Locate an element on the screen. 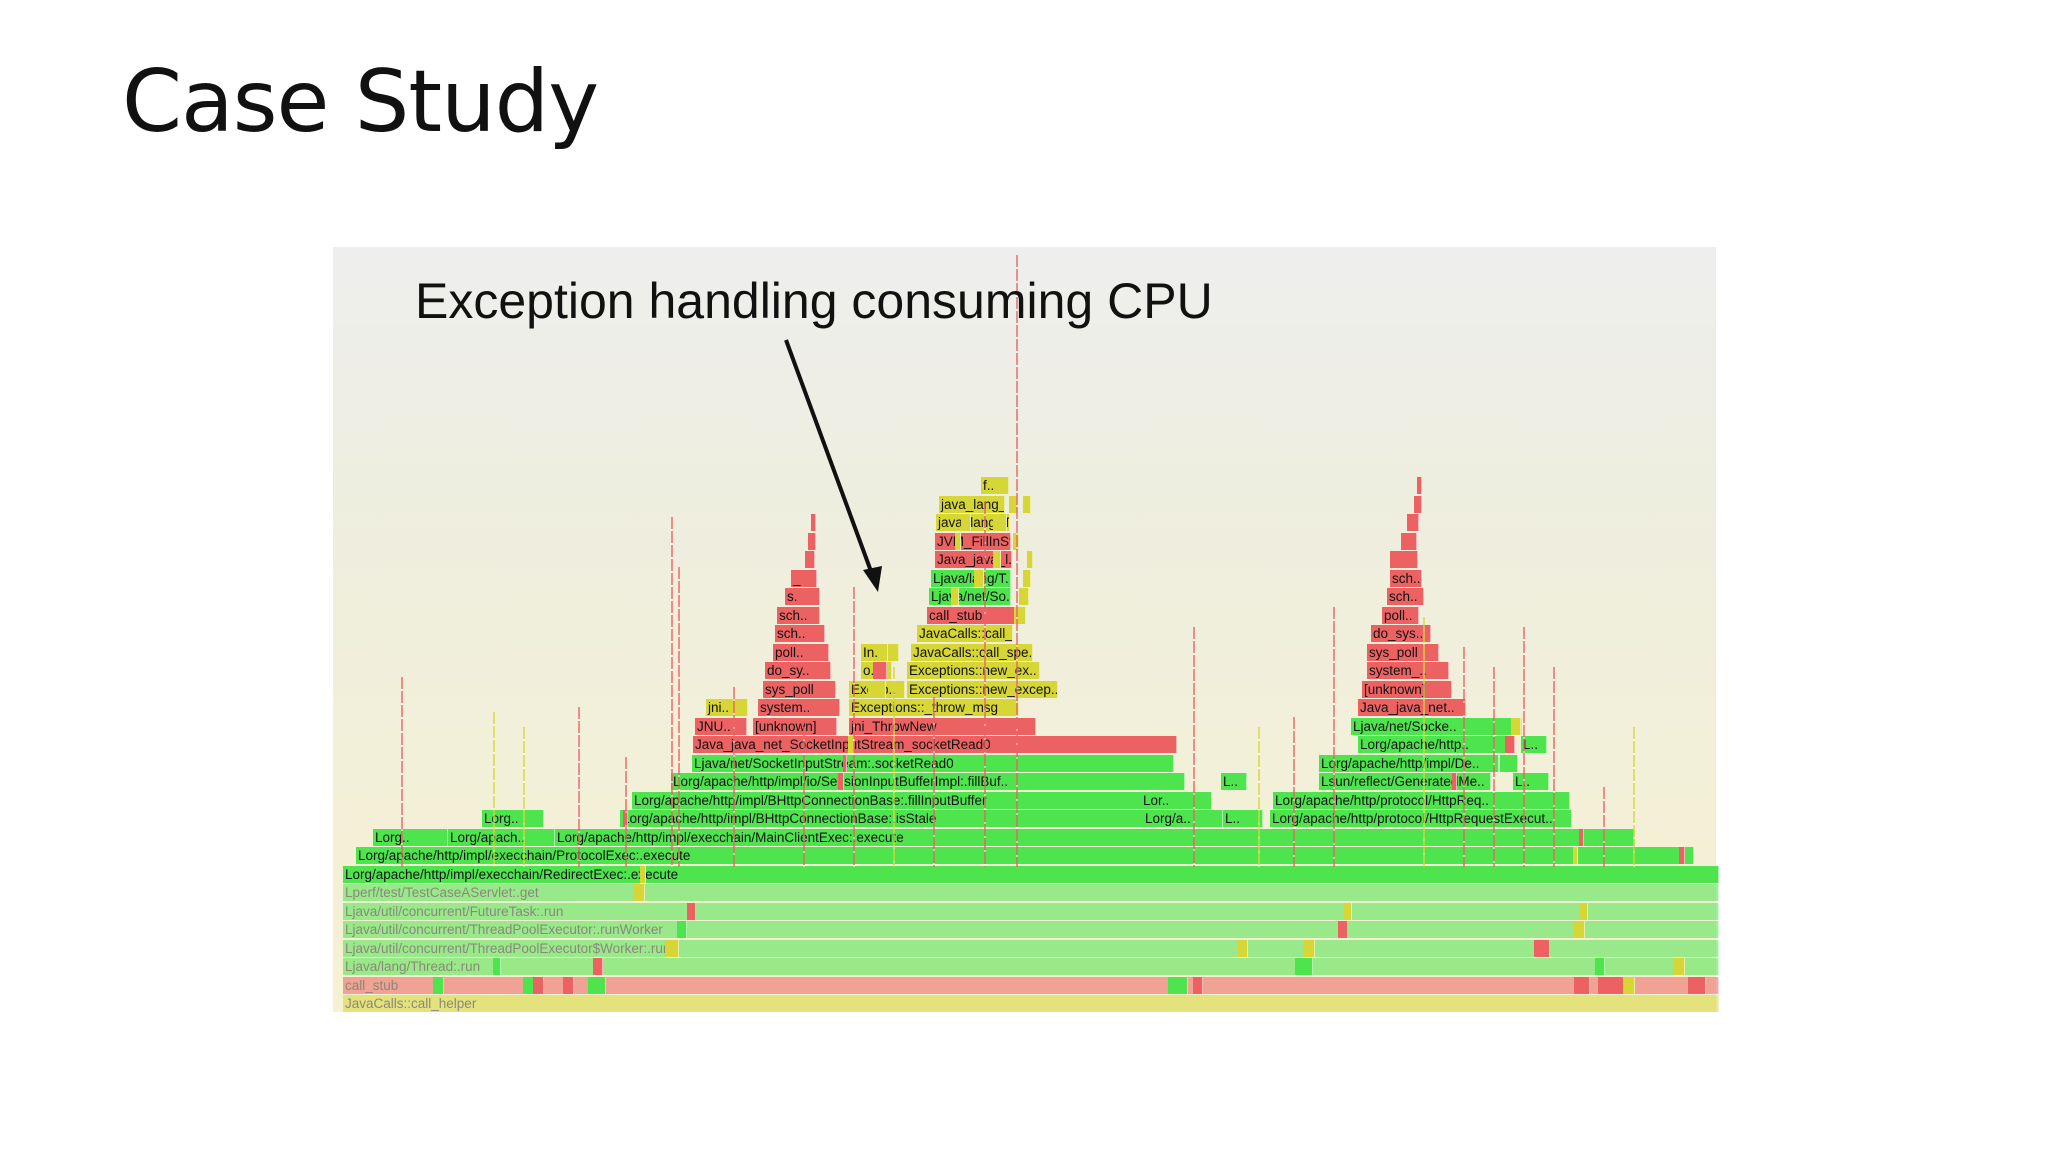  flame-frame: Lsun/reflect/GeneratedMe.. is located at coordinates (1405, 781).